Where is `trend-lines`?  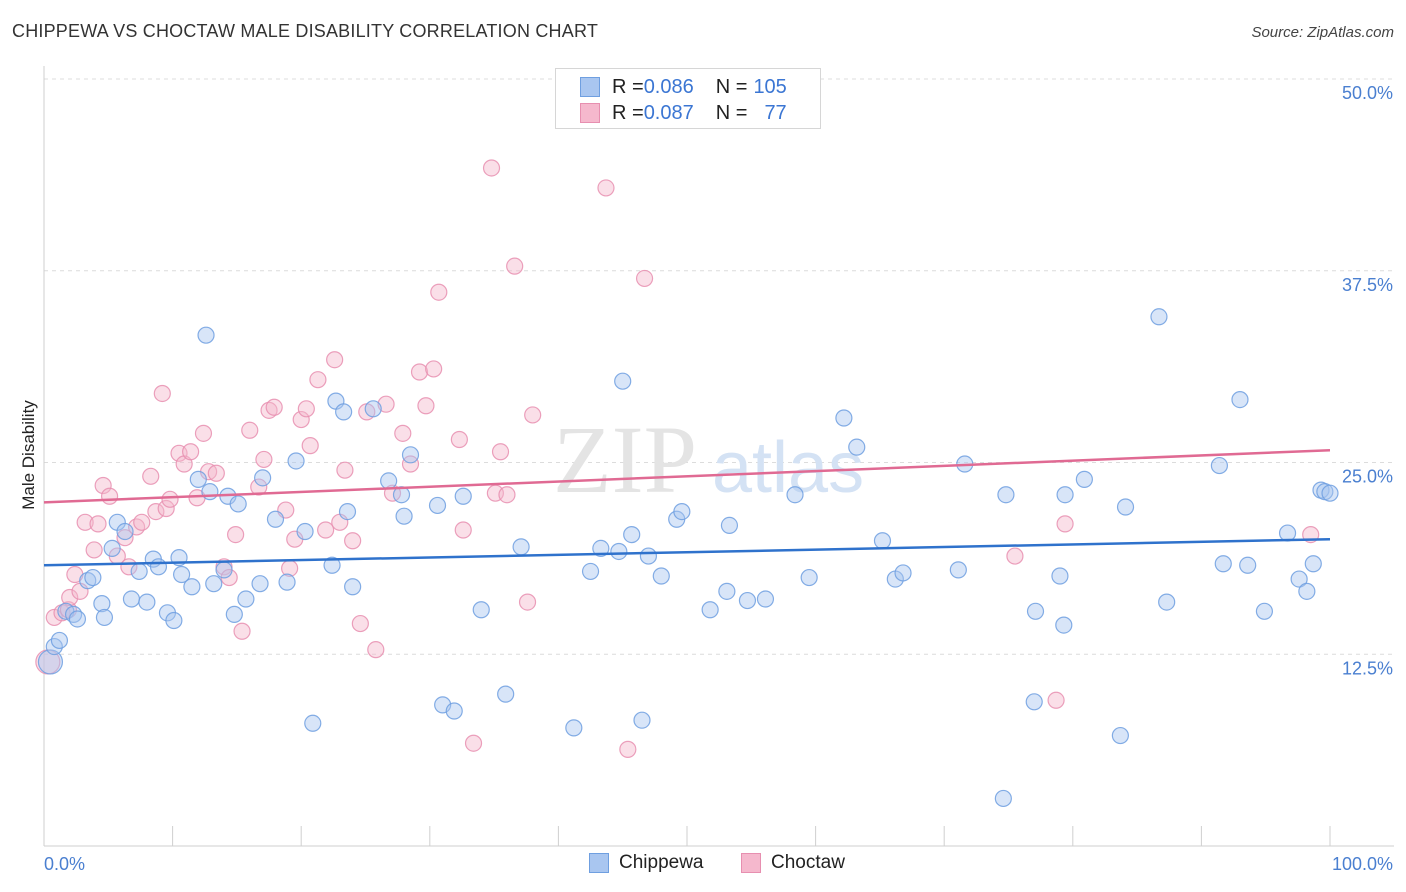 trend-lines is located at coordinates (687, 507).